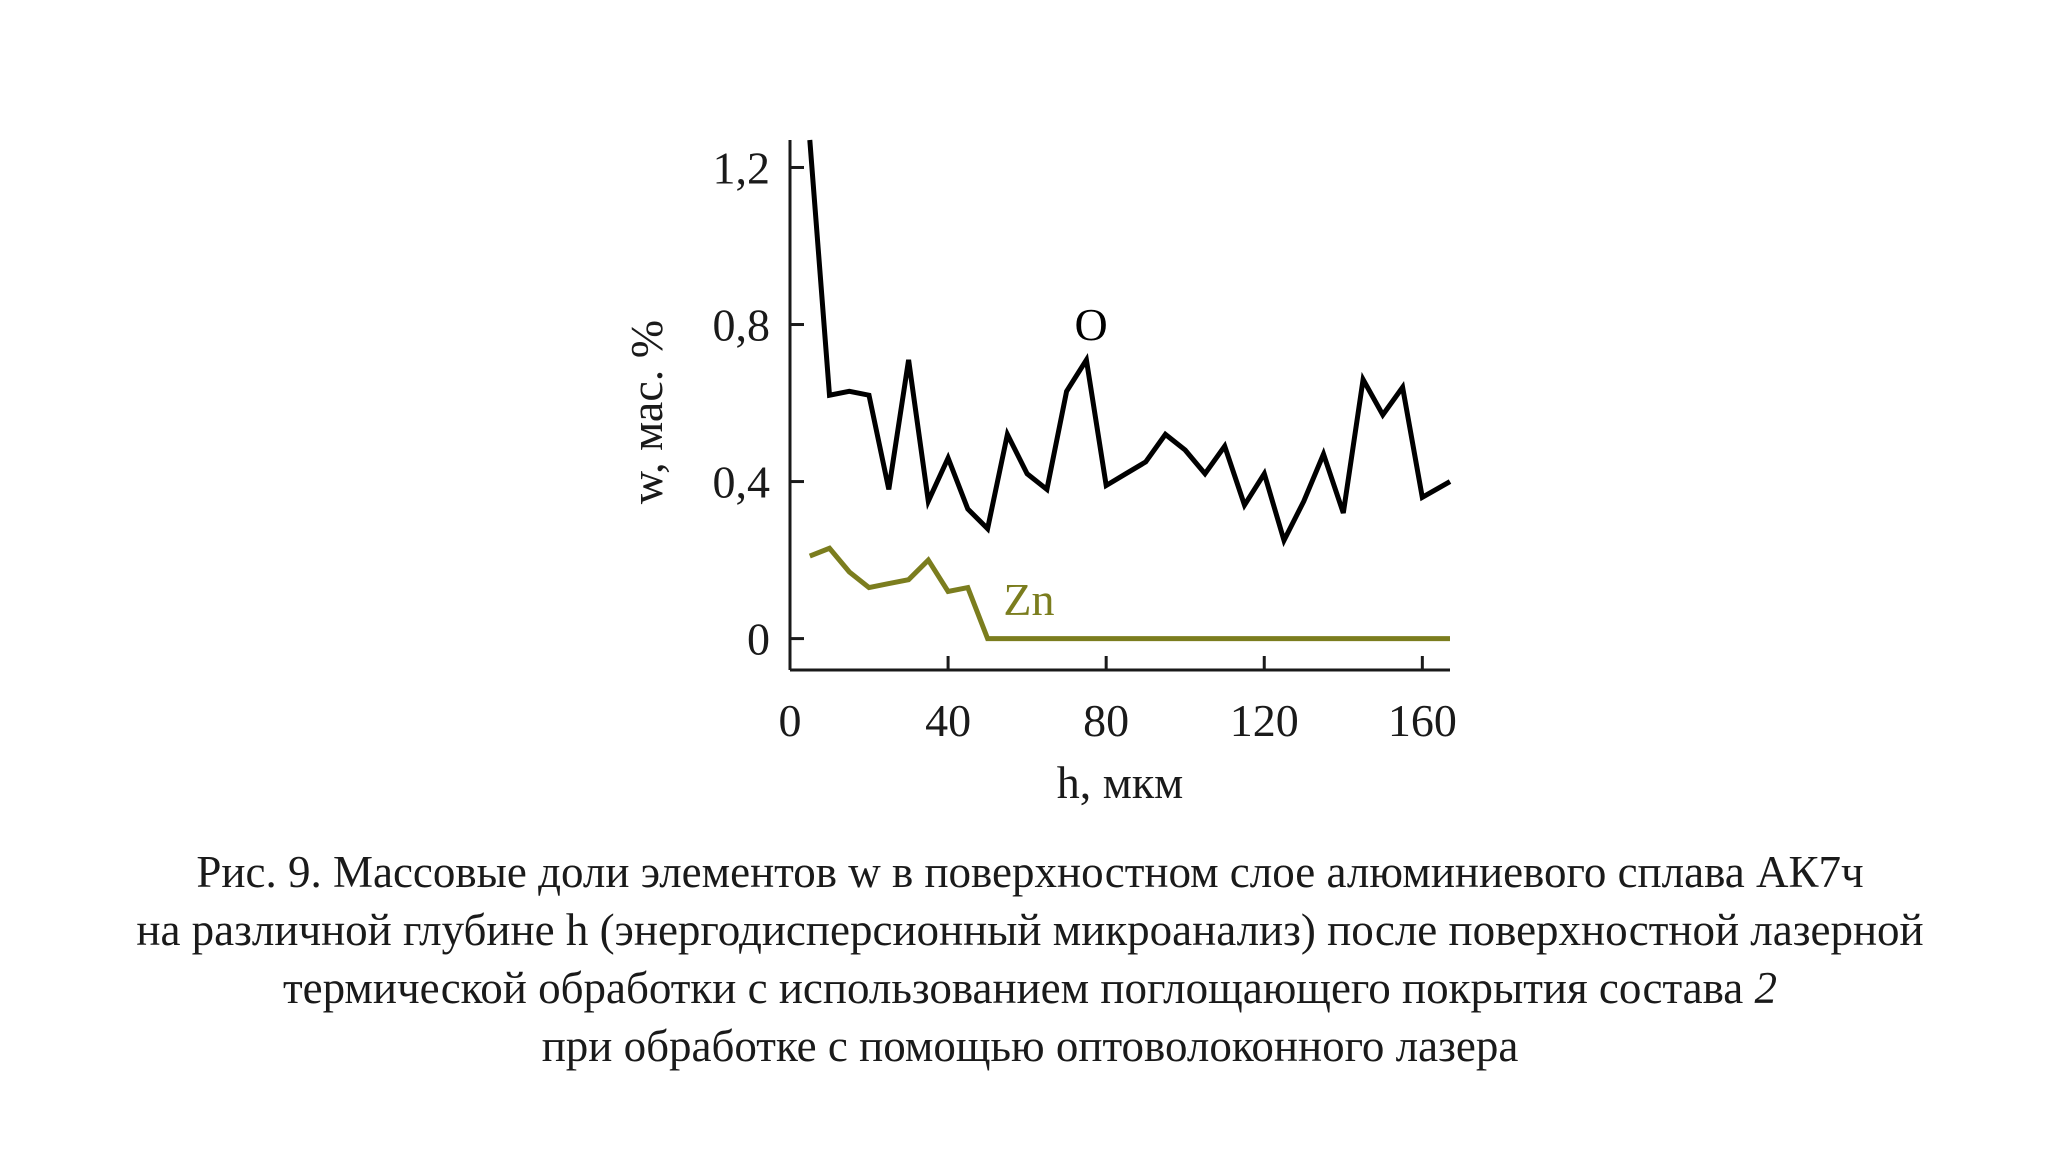 The image size is (2060, 1170). What do you see at coordinates (758, 403) in the screenshot?
I see `y-ticks: 0 0,4 0,8 1,2` at bounding box center [758, 403].